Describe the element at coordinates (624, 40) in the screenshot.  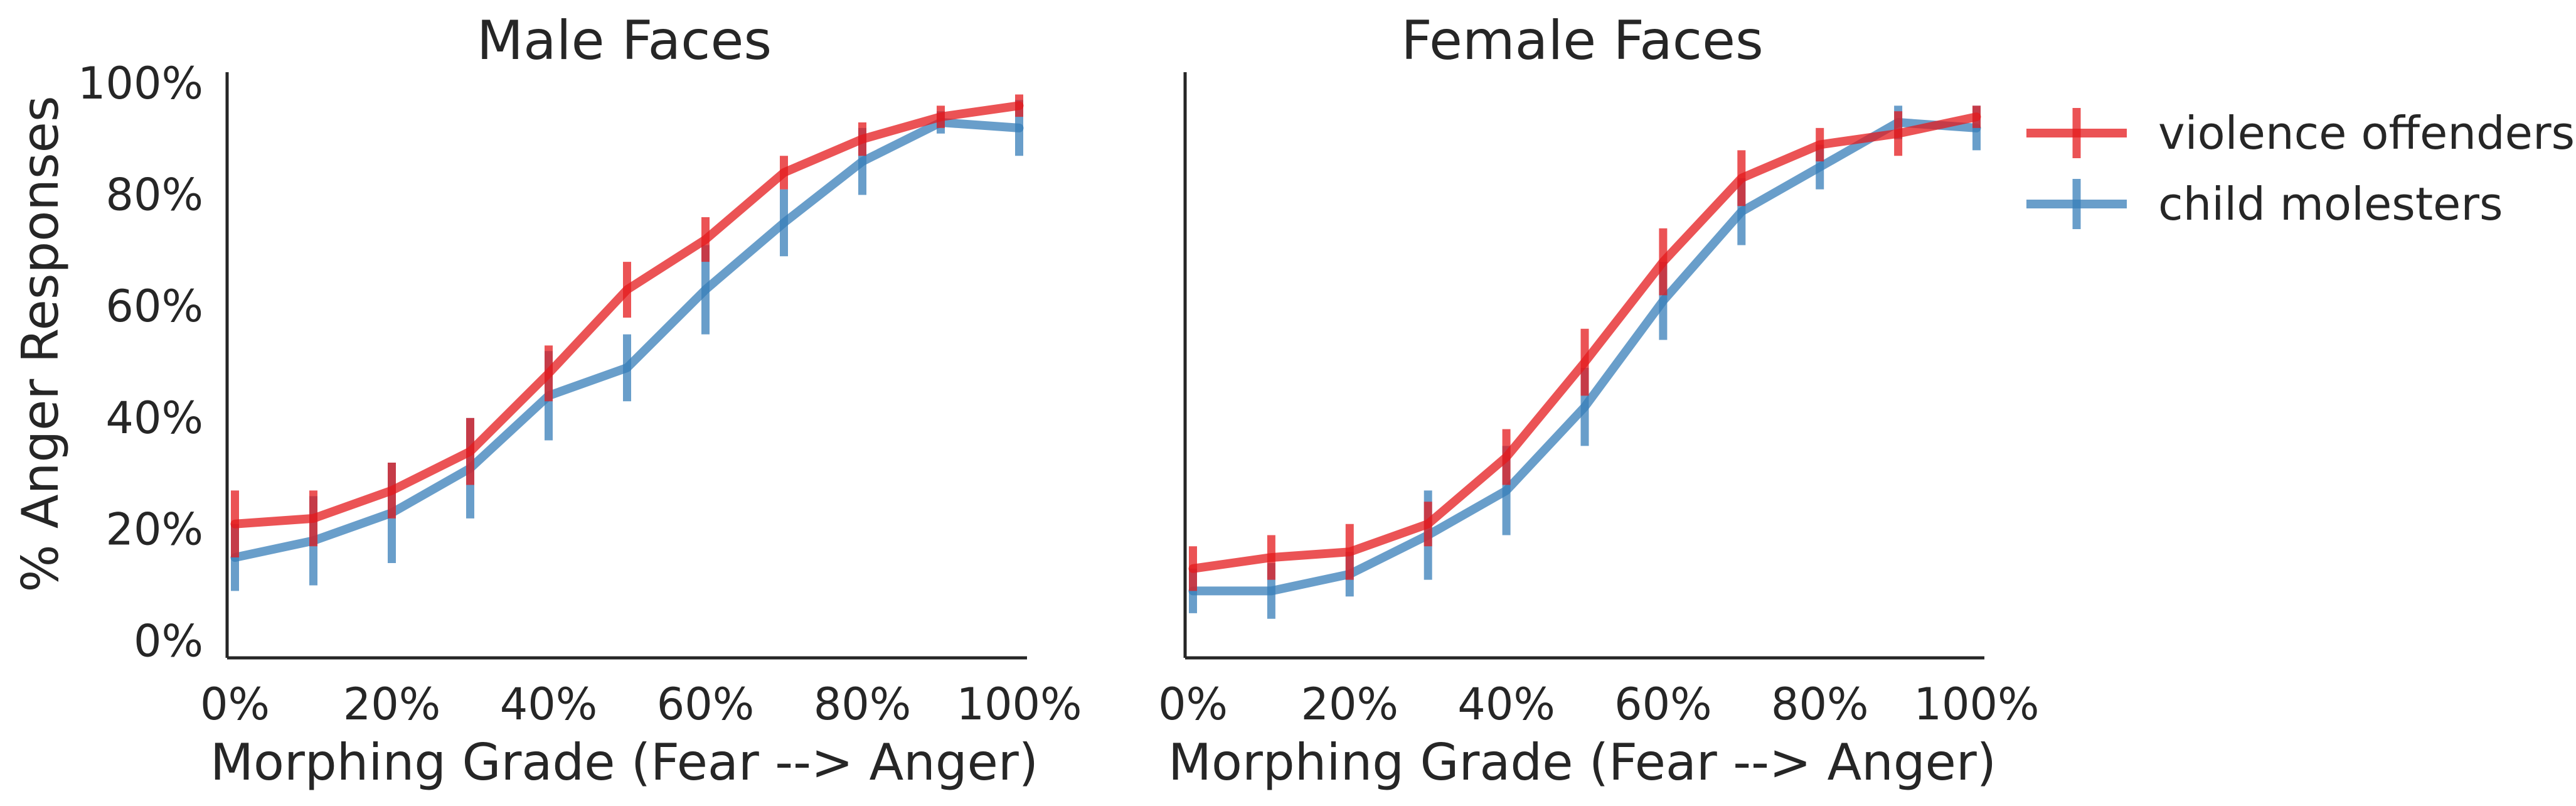
I see `panel-title: Male Faces` at that location.